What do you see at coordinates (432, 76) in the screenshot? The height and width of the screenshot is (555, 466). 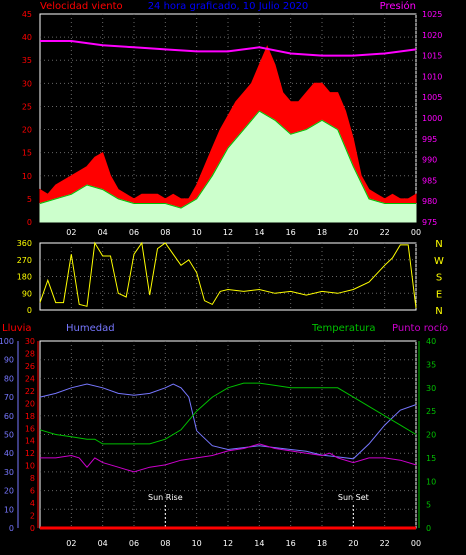 I see `pressure-y-tick-label: 1010` at bounding box center [432, 76].